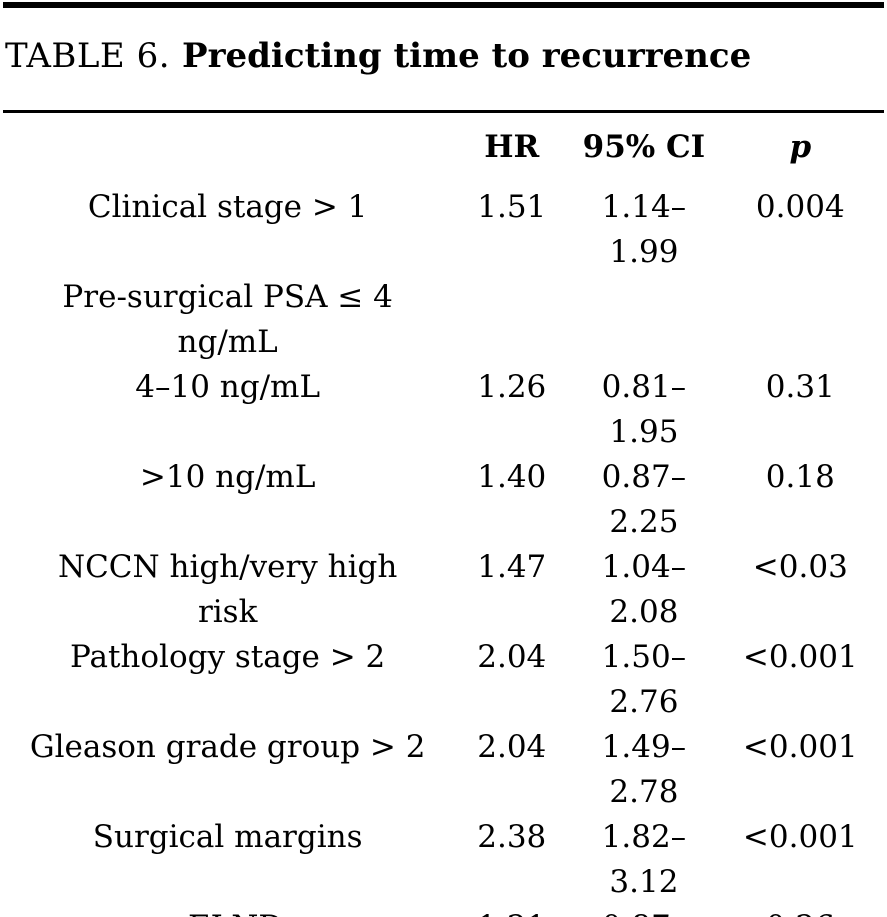  Describe the element at coordinates (800, 477) in the screenshot. I see `p-value-cell: 0.18` at that location.